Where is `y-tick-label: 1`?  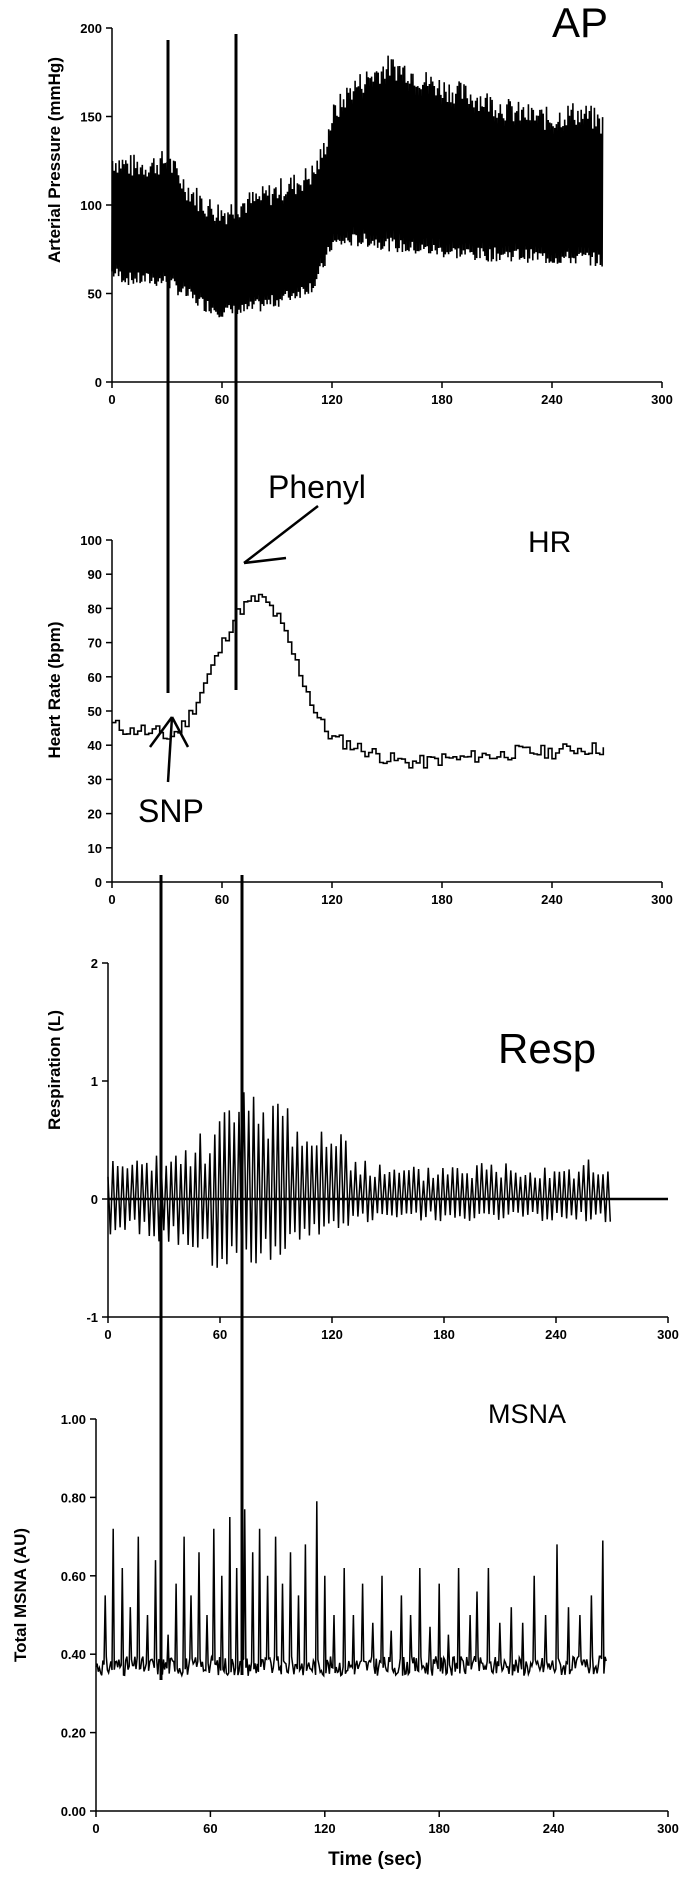
y-tick-label: 1 is located at coordinates (94, 1081).